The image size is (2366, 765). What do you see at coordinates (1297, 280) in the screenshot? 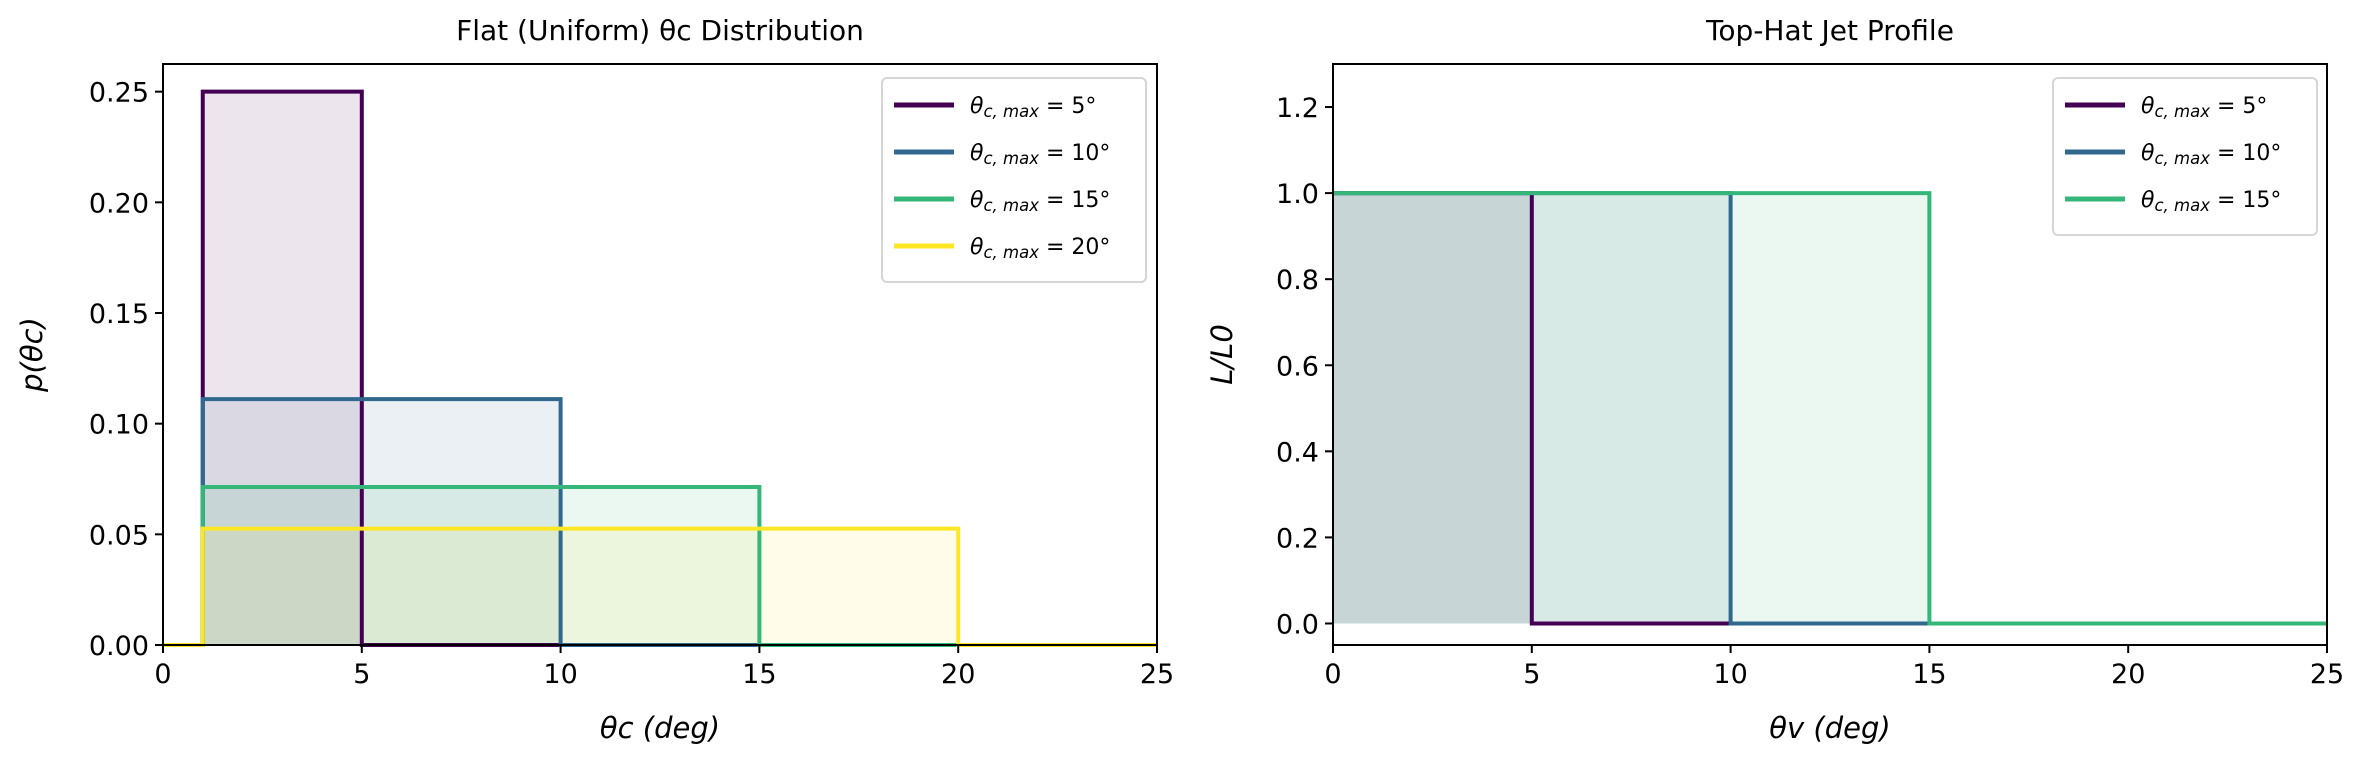
I see `y-tick-label: 0.8` at bounding box center [1297, 280].